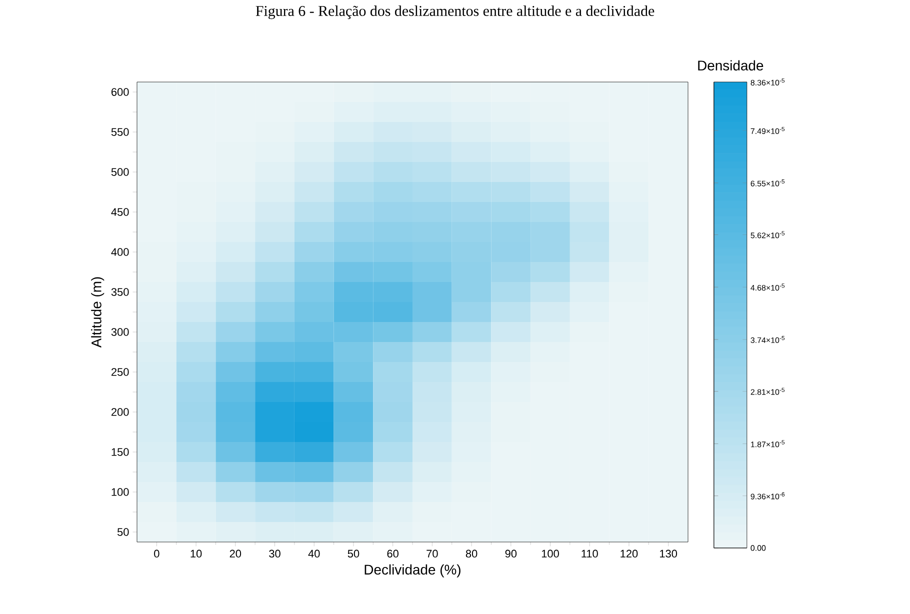 This screenshot has height=614, width=910. What do you see at coordinates (274, 554) in the screenshot?
I see `x-tick-label: 30` at bounding box center [274, 554].